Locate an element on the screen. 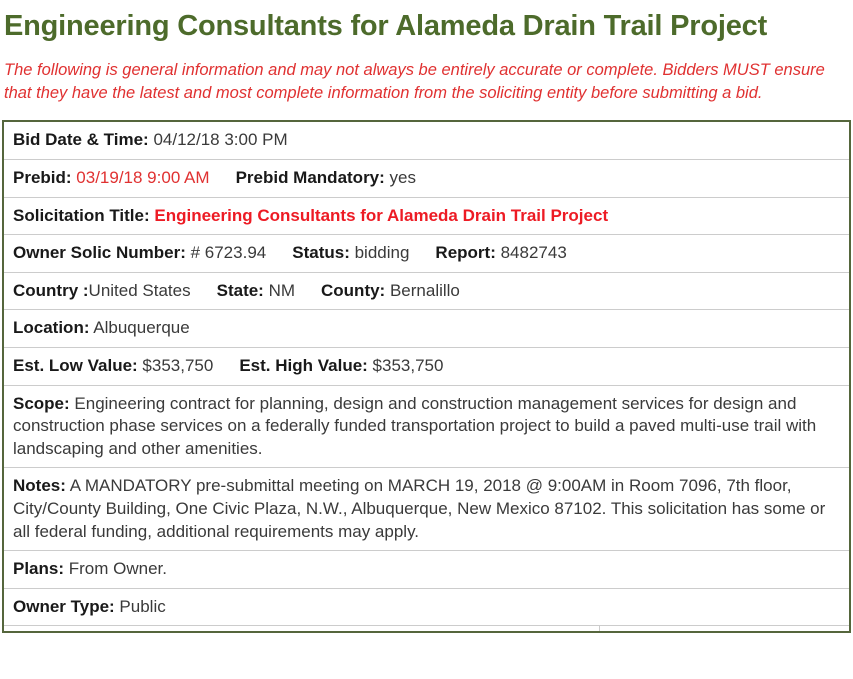 This screenshot has width=853, height=679. detail-row-plans: Plans: From Owner. is located at coordinates (426, 569).